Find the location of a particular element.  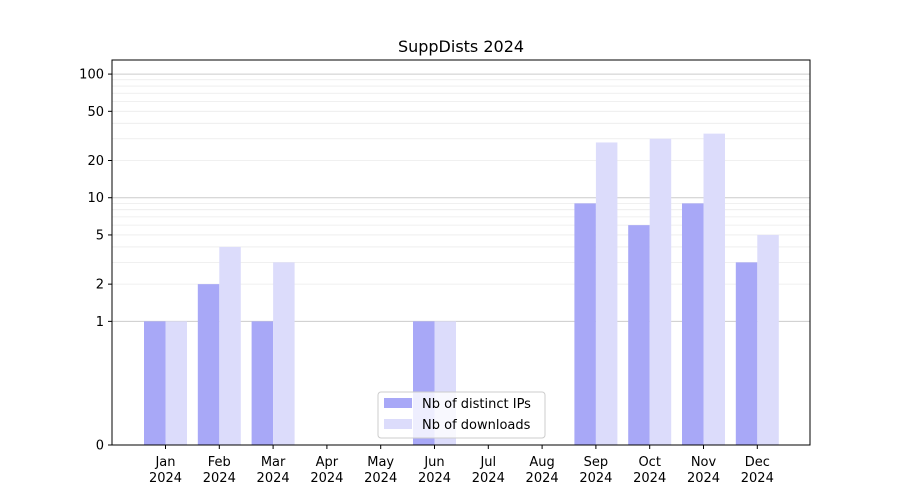

x-tick-label-month: Nov is located at coordinates (704, 462).